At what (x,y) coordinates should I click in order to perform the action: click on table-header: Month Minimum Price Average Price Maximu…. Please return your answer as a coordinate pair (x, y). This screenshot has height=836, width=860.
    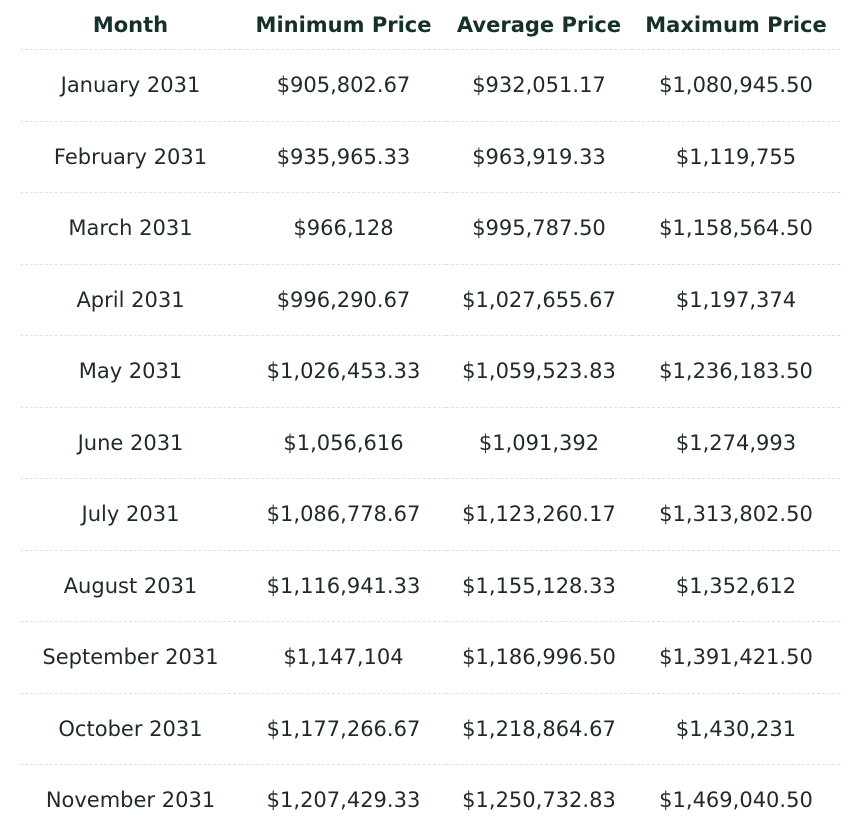
    Looking at the image, I should click on (430, 25).